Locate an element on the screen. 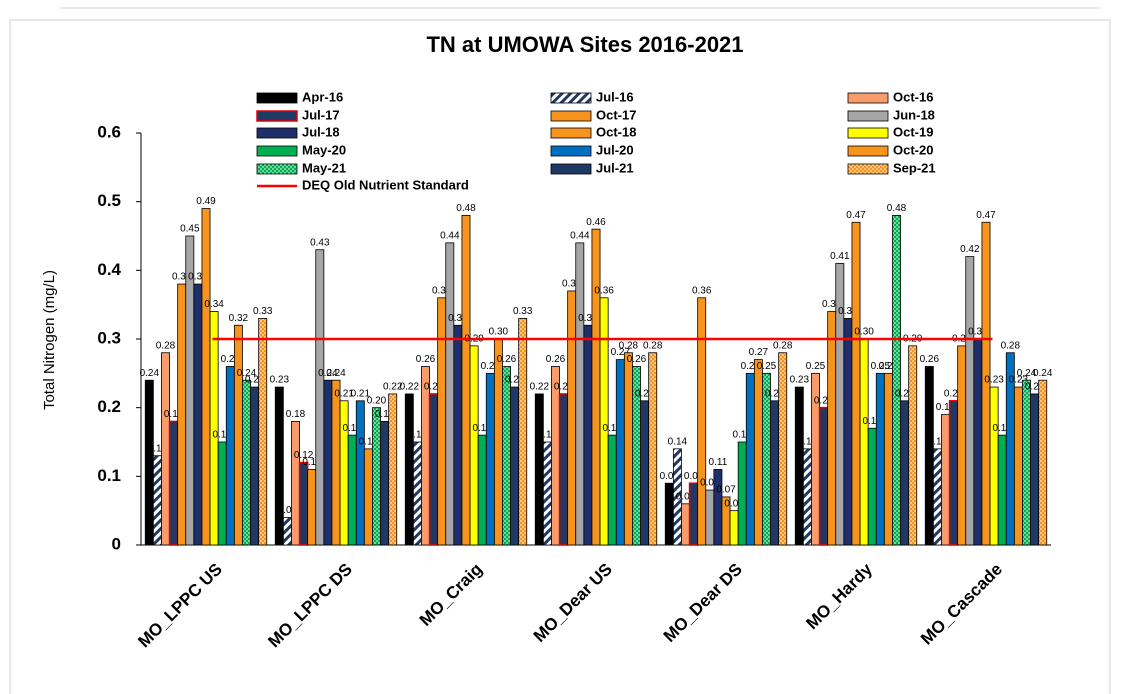  legend-label: Oct-19 is located at coordinates (913, 131).